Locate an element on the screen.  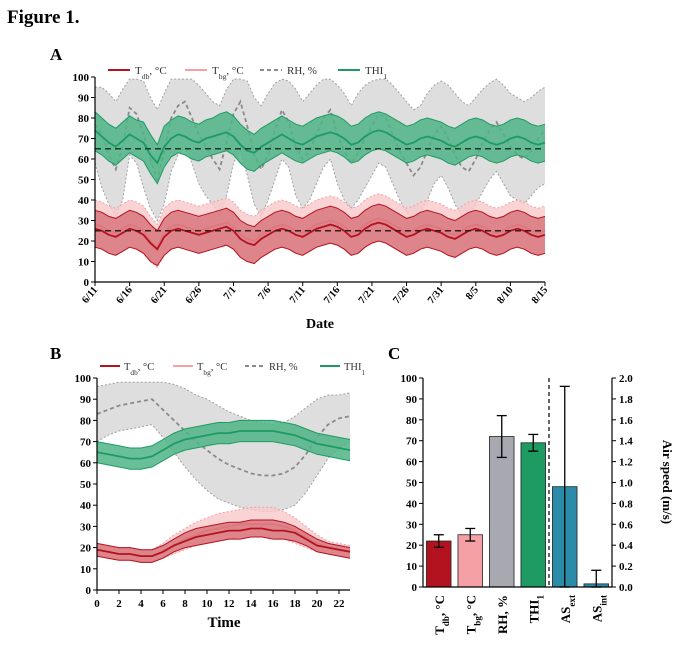
y2-tick-label: 1.0 is located at coordinates (626, 484).